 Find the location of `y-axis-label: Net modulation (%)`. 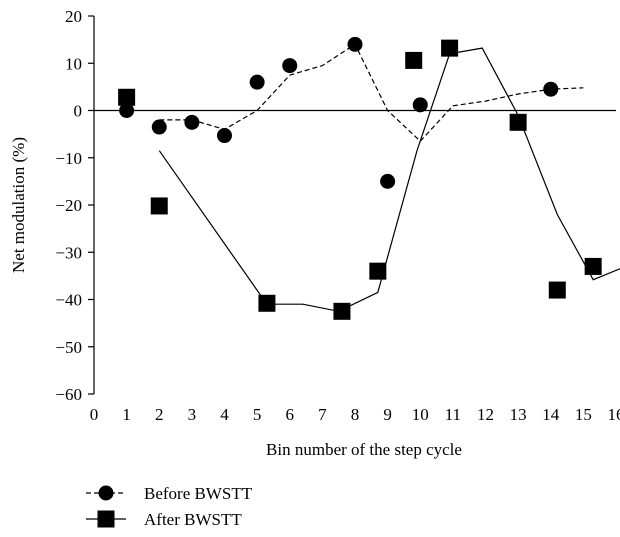

y-axis-label: Net modulation (%) is located at coordinates (18, 205).